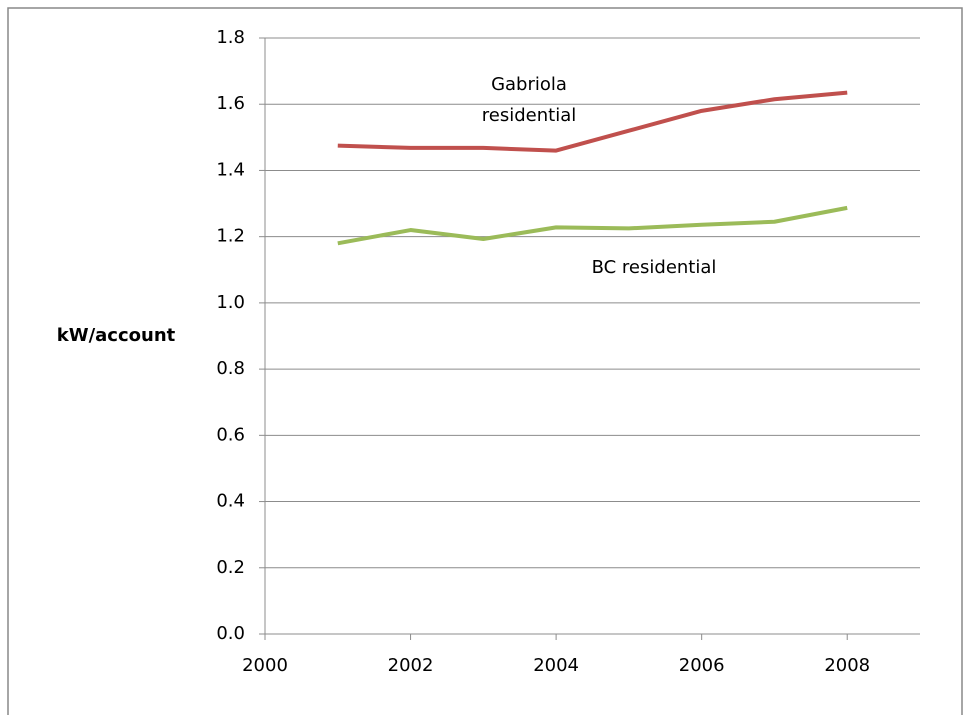 The width and height of the screenshot is (964, 715). Describe the element at coordinates (230, 633) in the screenshot. I see `y-tick-label: 0.0` at that location.